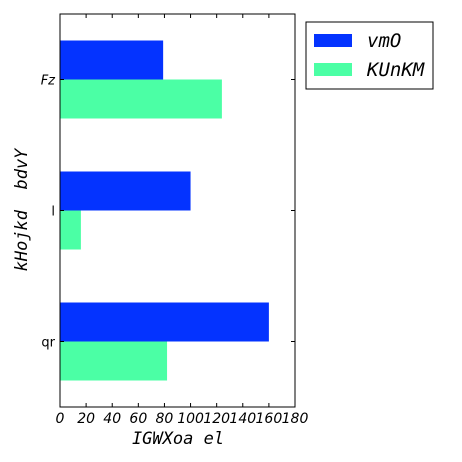  Describe the element at coordinates (53, 212) in the screenshot. I see `y-tick-label-l: l` at that location.